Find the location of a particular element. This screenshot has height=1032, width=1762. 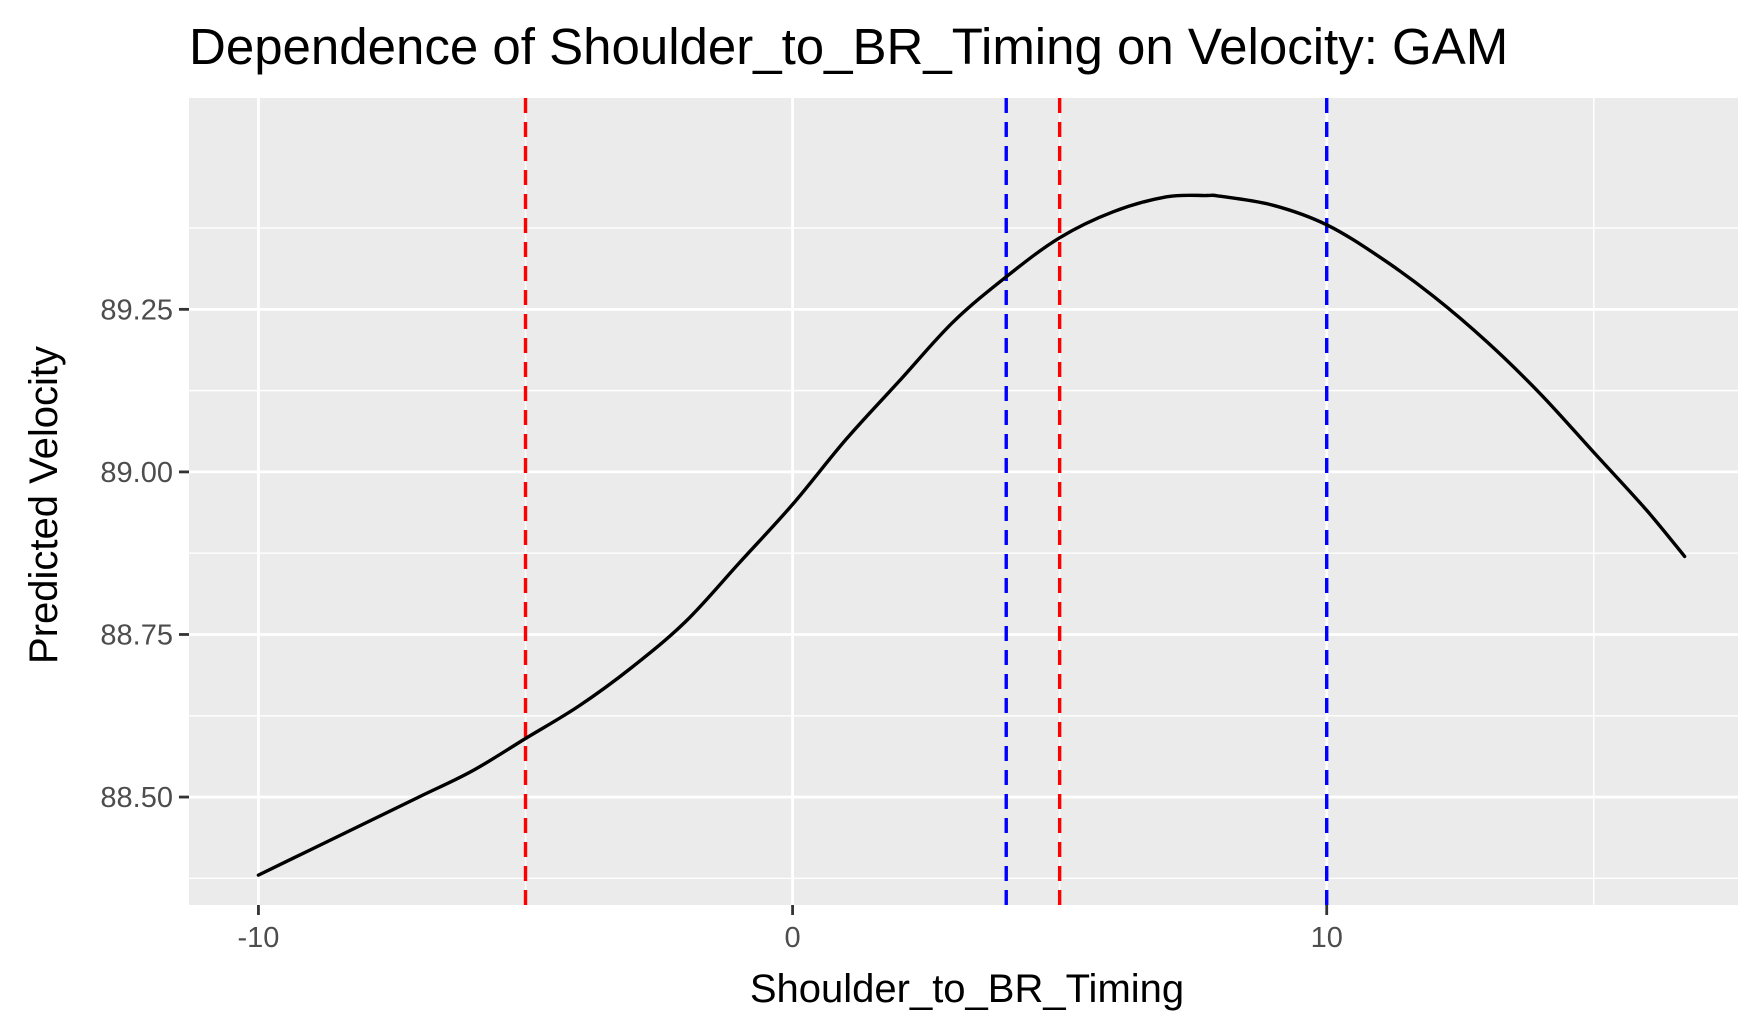

y-tick-label: 89.25 is located at coordinates (136, 310).